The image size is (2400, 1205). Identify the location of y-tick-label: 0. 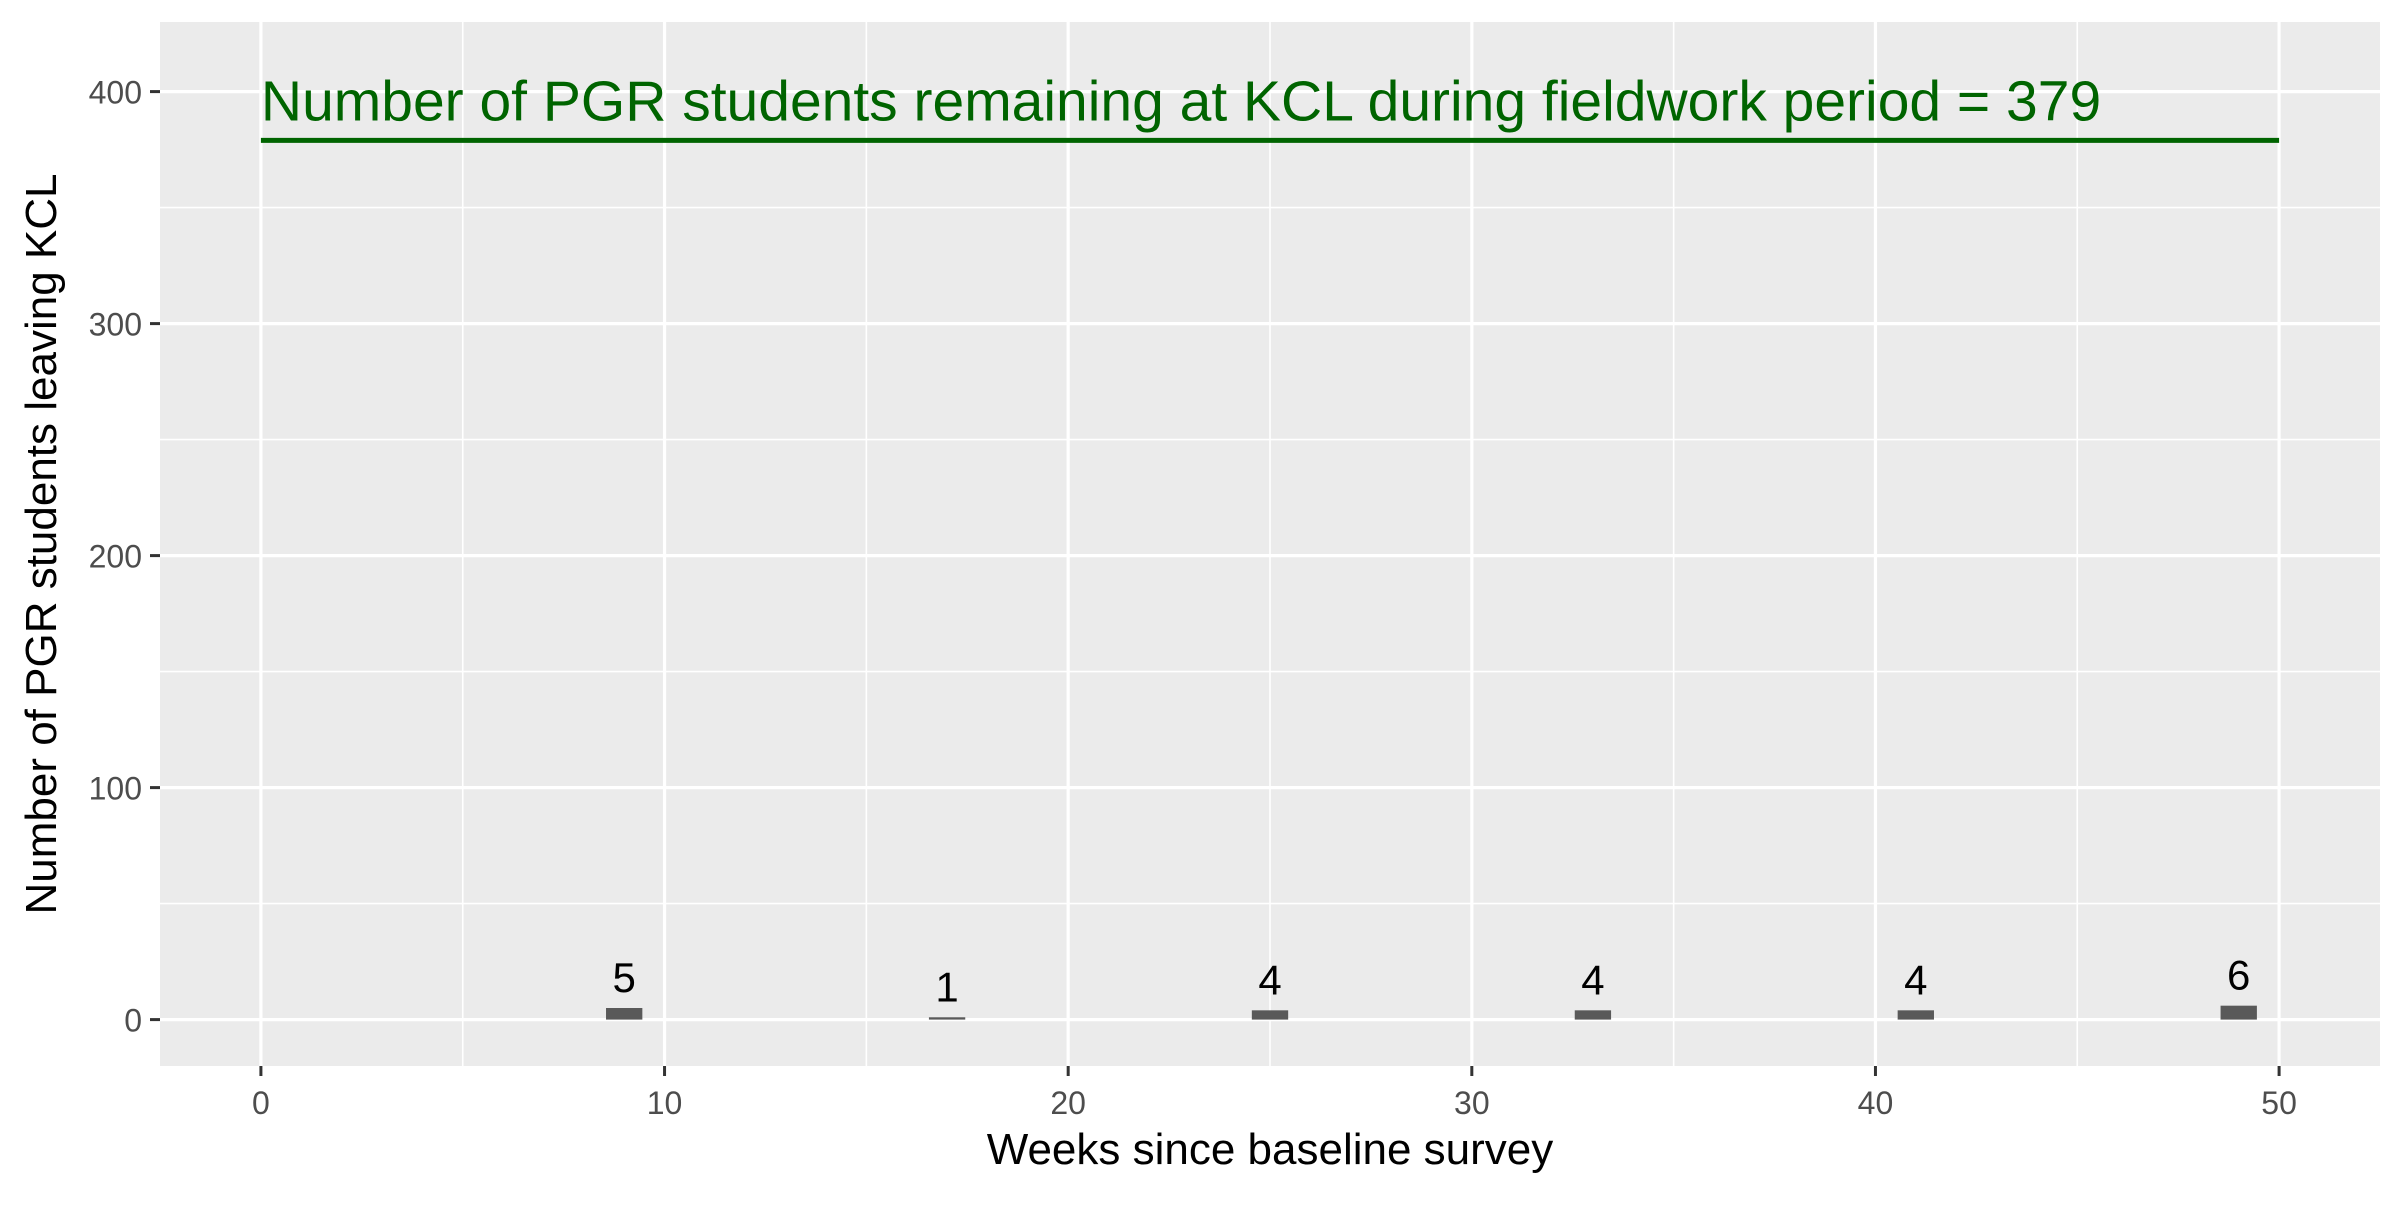
(133, 1021).